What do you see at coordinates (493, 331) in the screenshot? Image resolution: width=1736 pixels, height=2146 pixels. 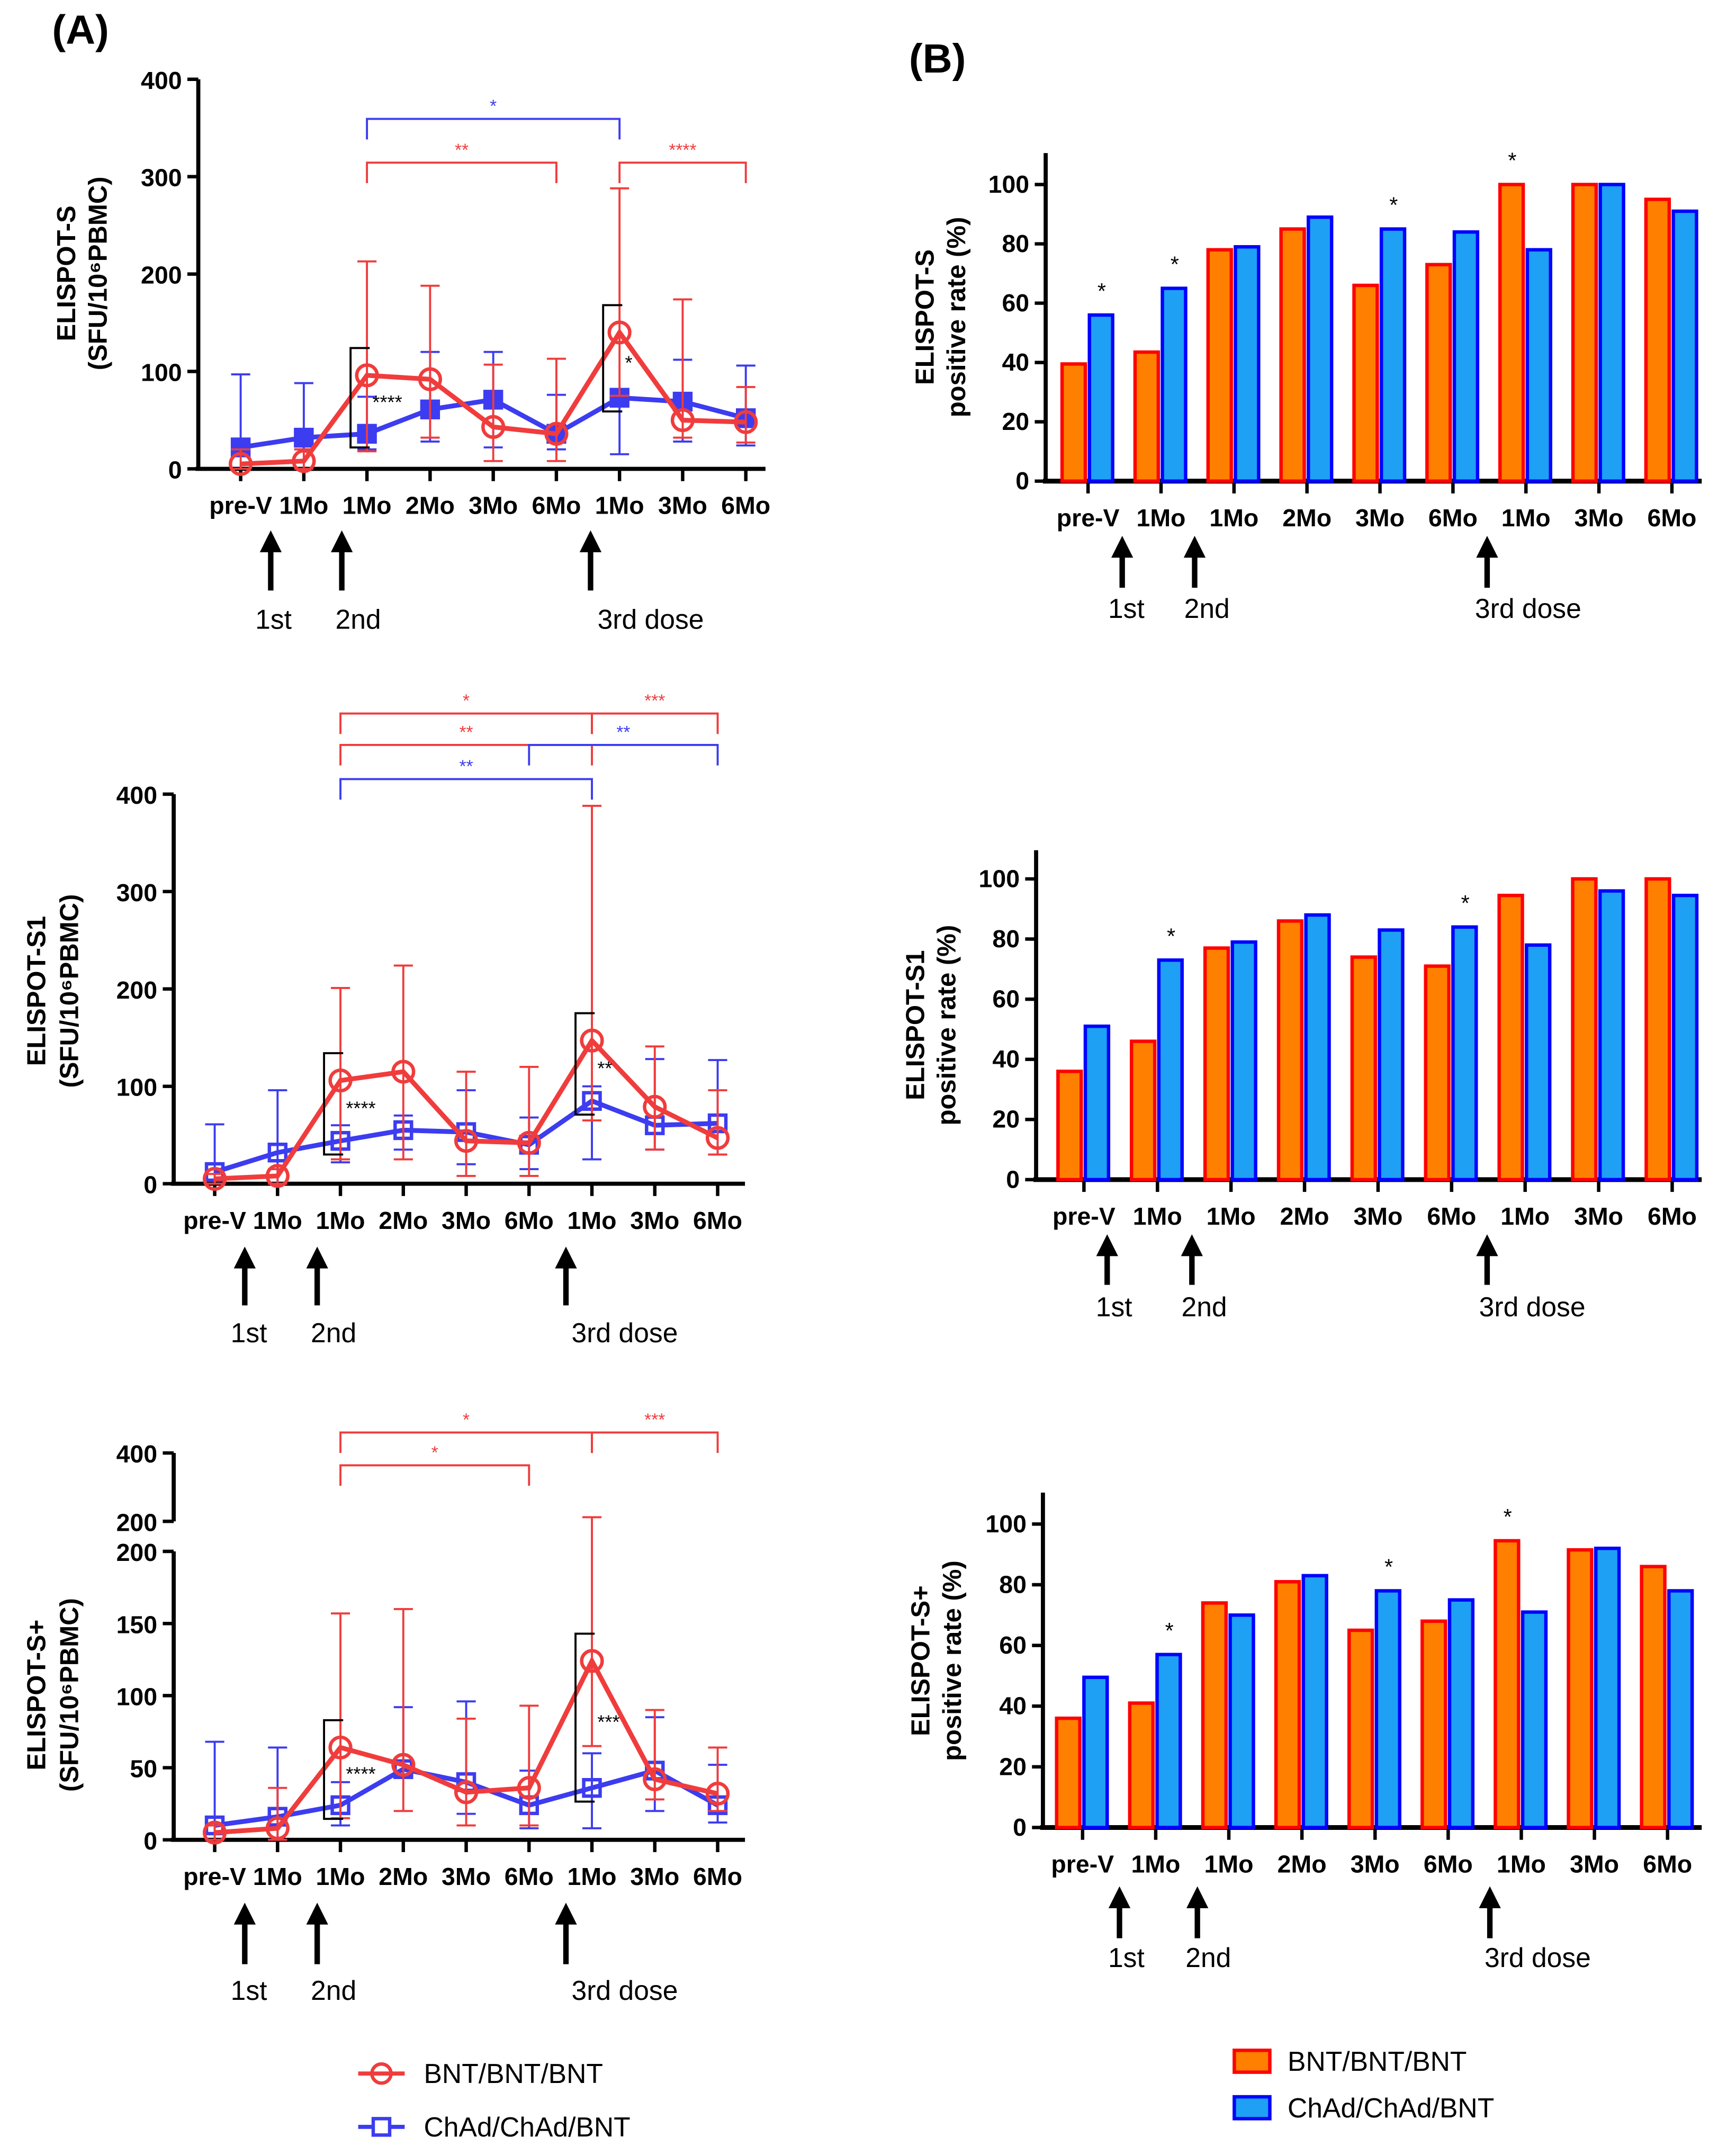 I see `series-bnt` at bounding box center [493, 331].